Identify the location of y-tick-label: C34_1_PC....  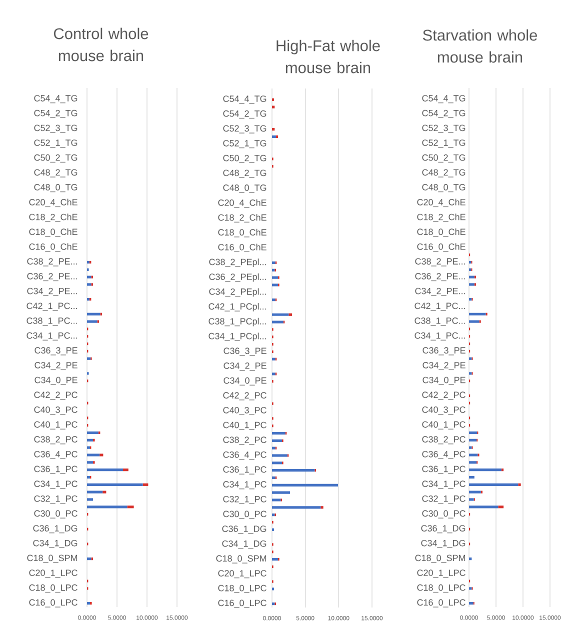
(439, 336).